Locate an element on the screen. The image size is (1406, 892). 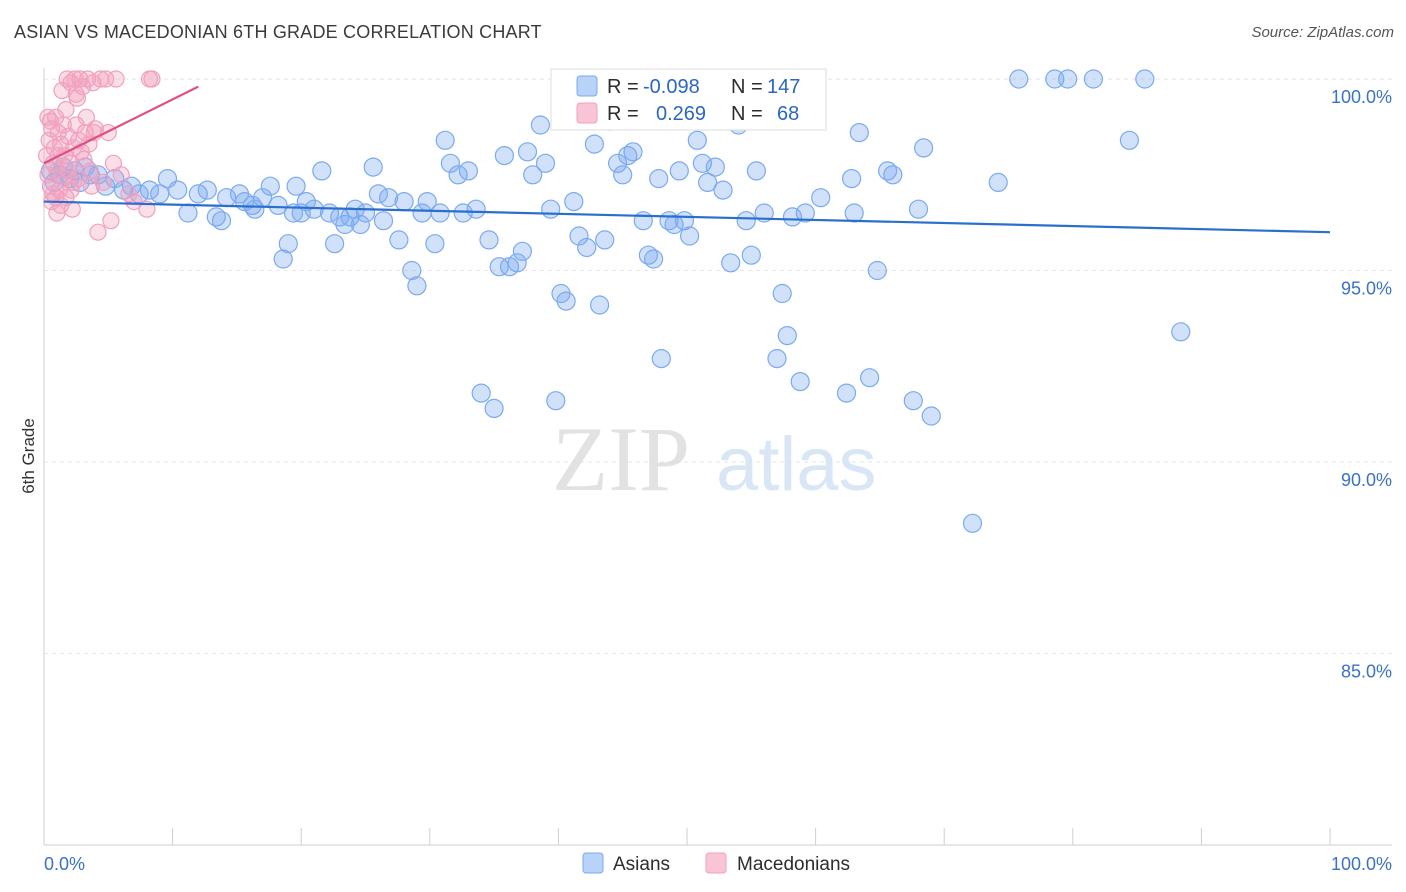
legend-r-label: R = is located at coordinates (623, 87).